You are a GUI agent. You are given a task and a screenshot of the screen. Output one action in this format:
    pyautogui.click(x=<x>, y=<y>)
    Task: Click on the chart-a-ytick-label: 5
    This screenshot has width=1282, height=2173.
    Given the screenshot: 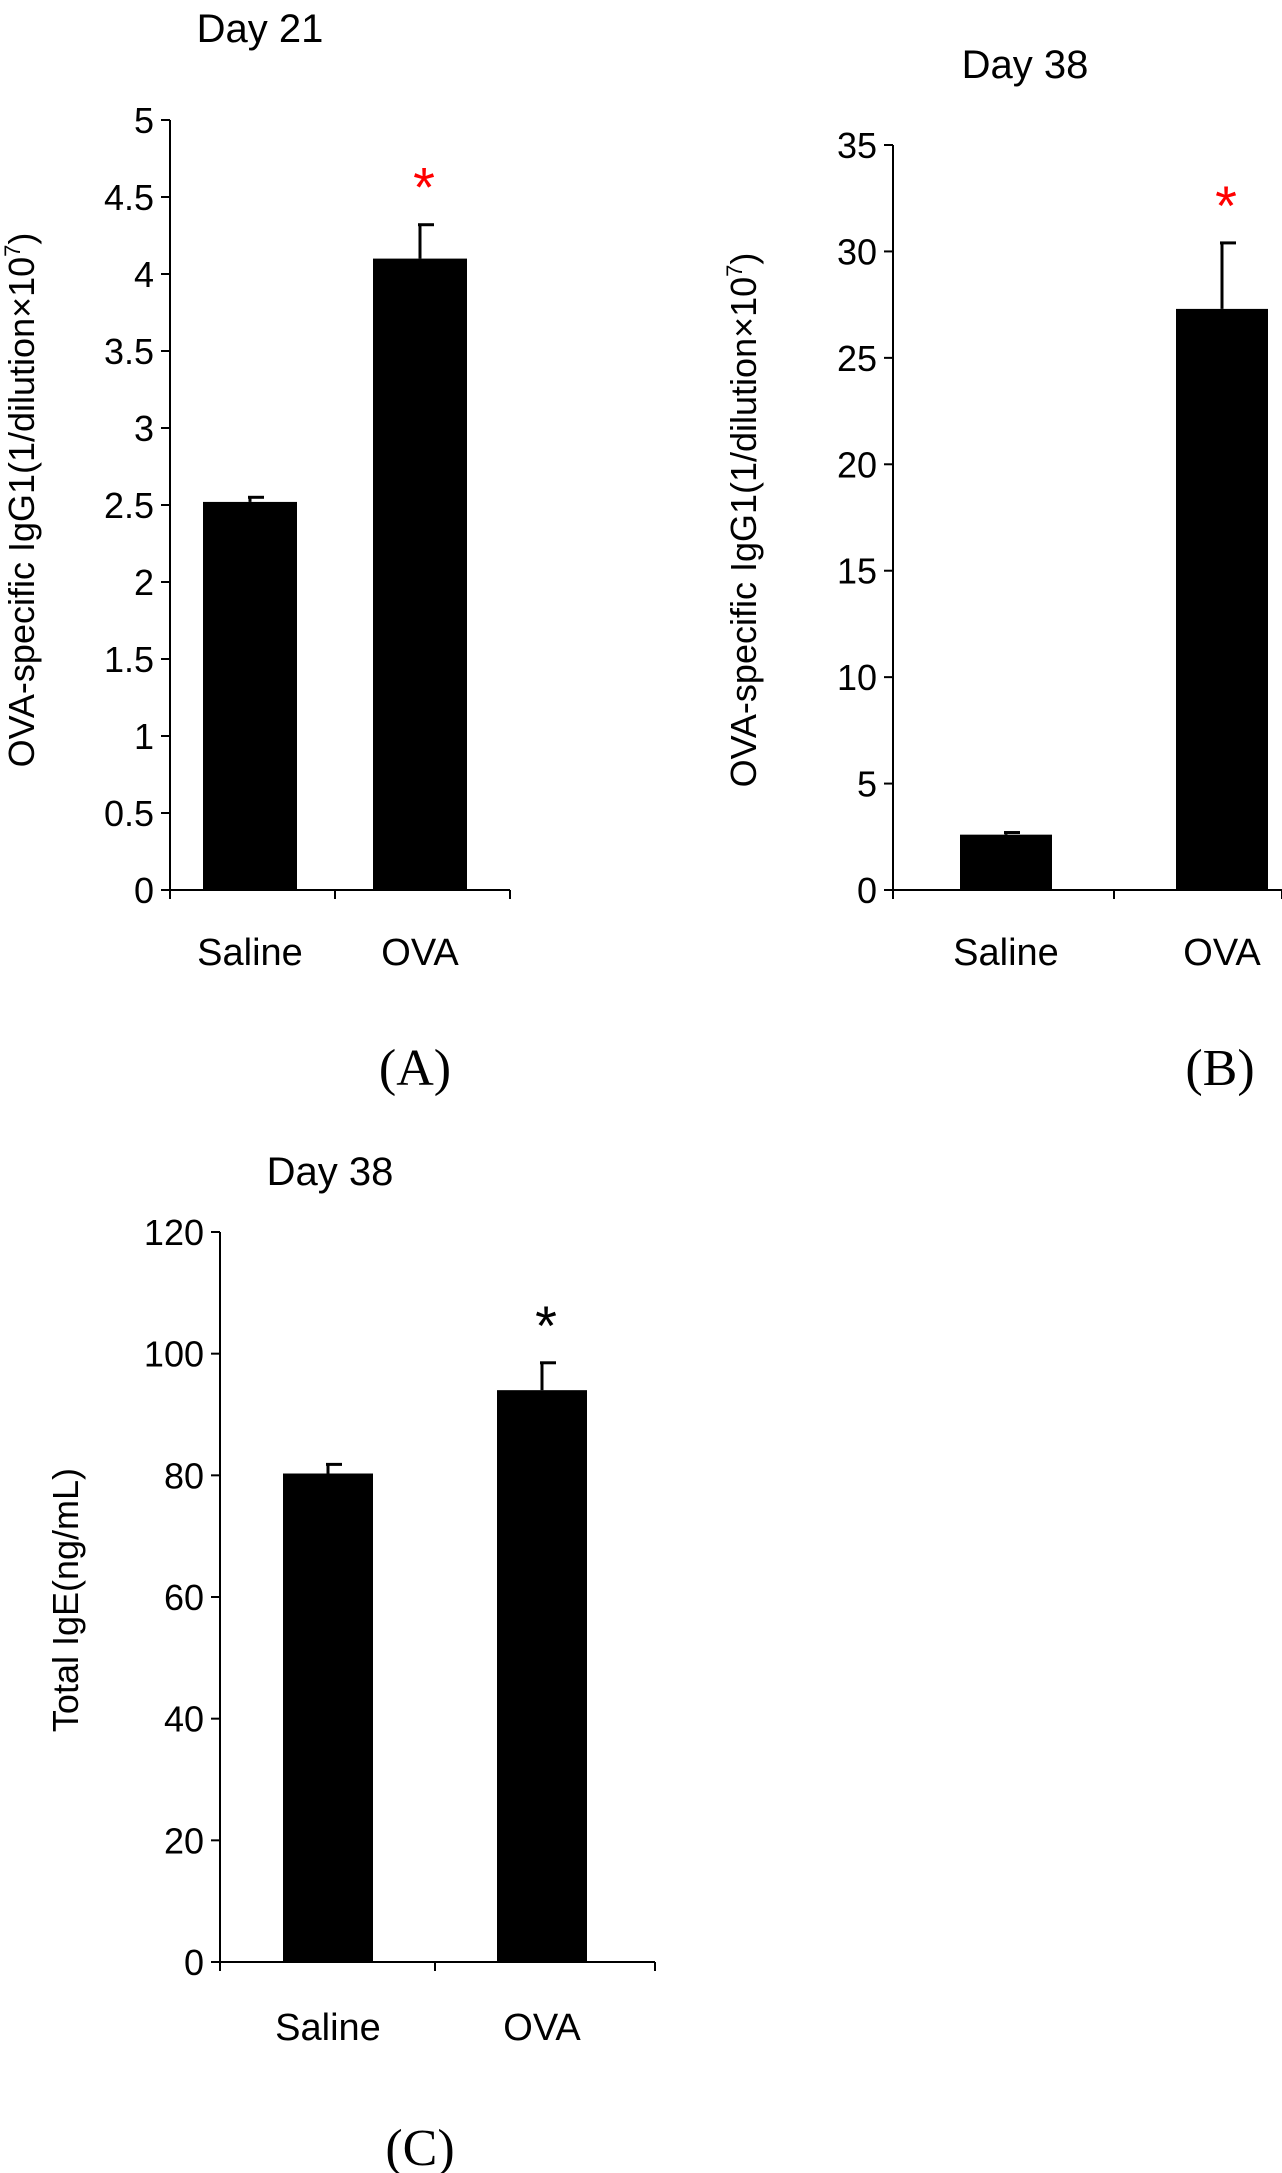 What is the action you would take?
    pyautogui.click(x=144, y=120)
    